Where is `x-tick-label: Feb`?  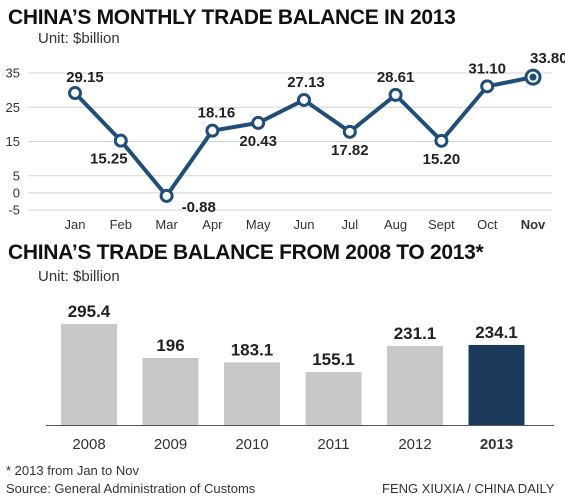
x-tick-label: Feb is located at coordinates (121, 224).